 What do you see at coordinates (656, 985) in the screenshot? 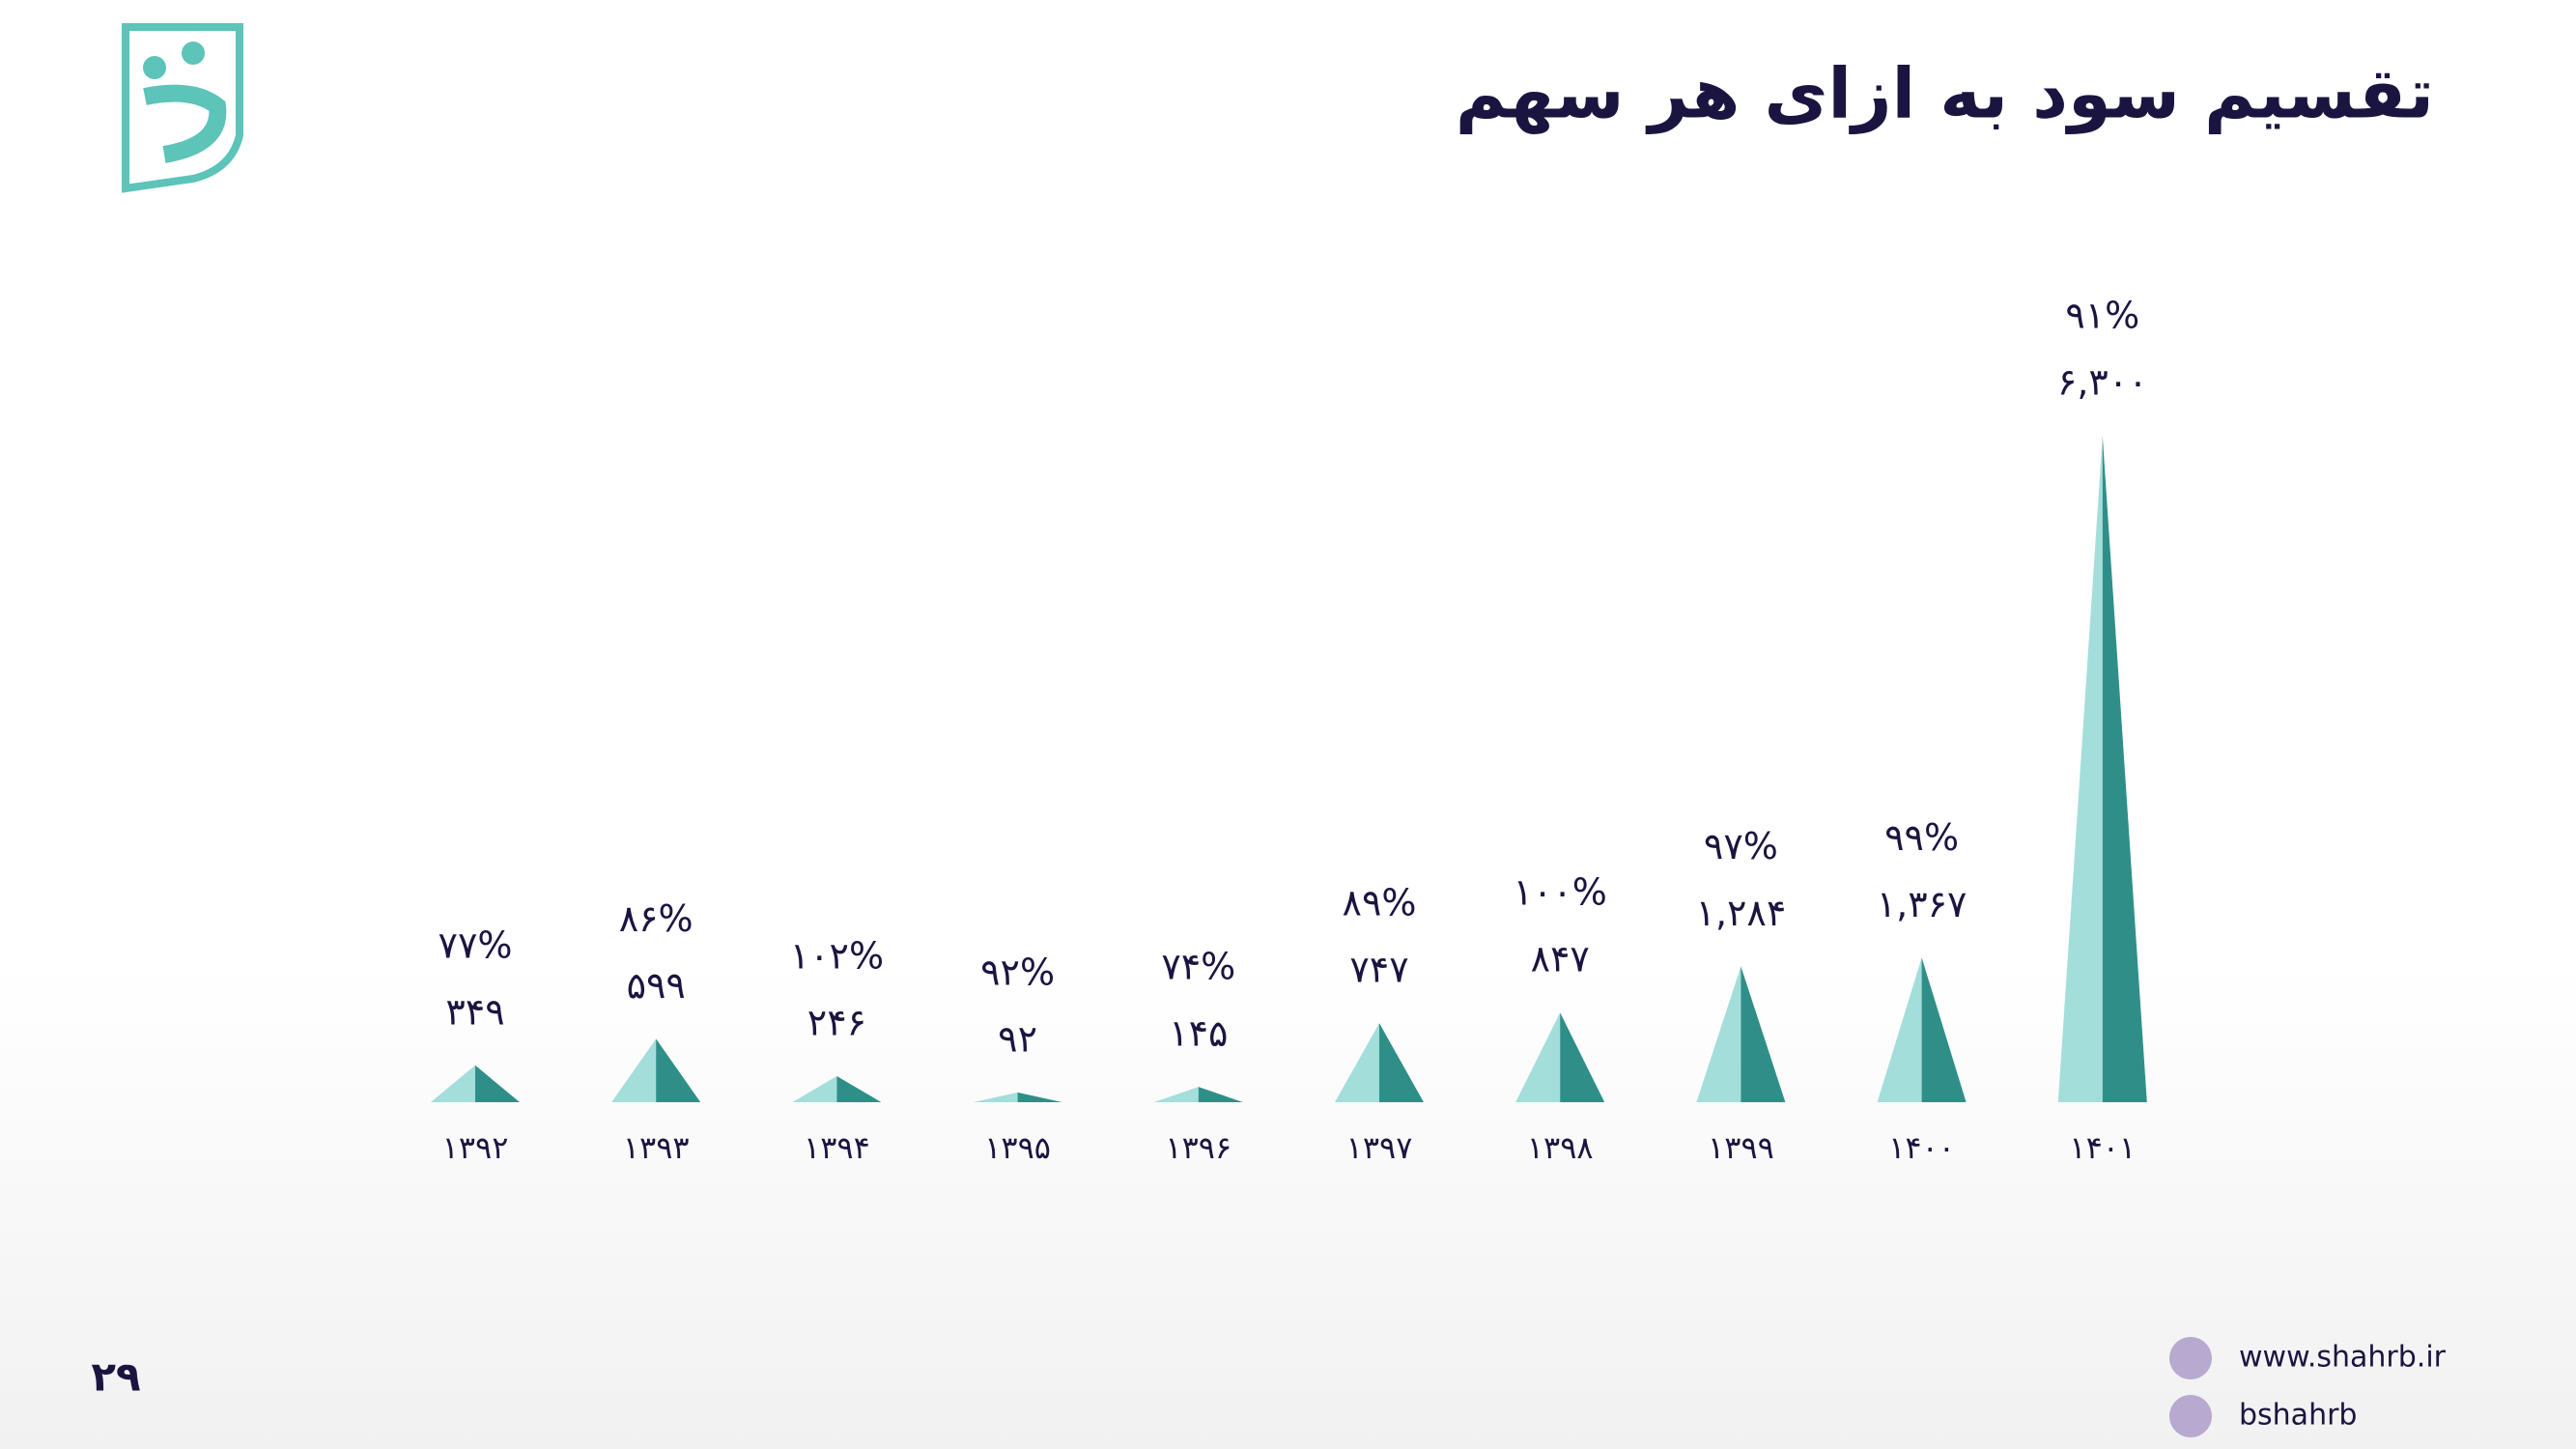
I see `value-label: ۵۹۹` at bounding box center [656, 985].